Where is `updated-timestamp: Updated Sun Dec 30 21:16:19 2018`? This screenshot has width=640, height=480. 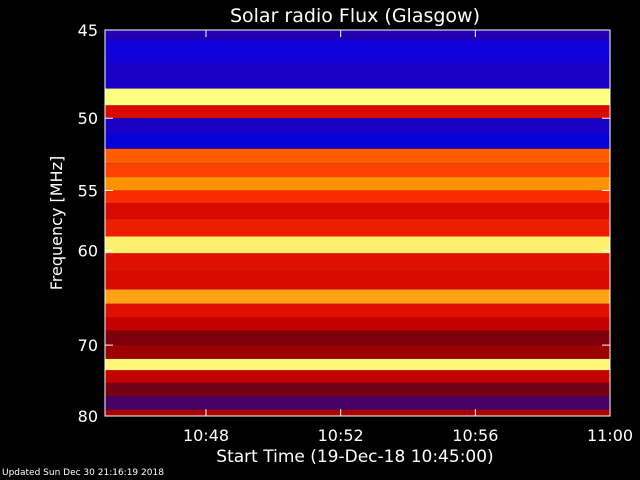
updated-timestamp: Updated Sun Dec 30 21:16:19 2018 is located at coordinates (83, 473).